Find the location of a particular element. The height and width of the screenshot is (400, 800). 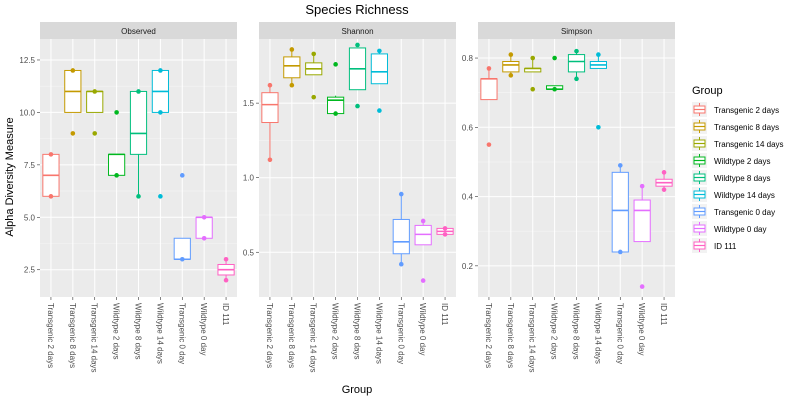

legend-entry: Transgenic 2 days is located at coordinates (735, 109).